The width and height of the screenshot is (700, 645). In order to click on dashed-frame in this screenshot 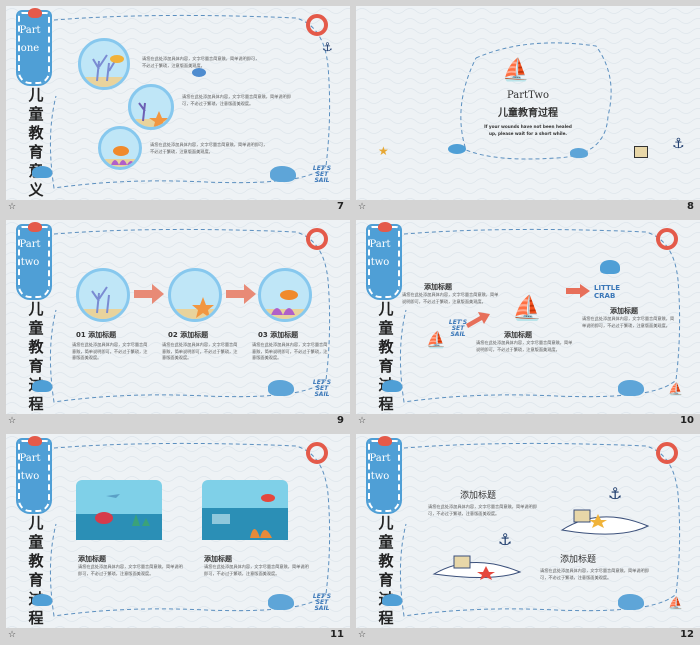, I will do `click(536, 101)`.